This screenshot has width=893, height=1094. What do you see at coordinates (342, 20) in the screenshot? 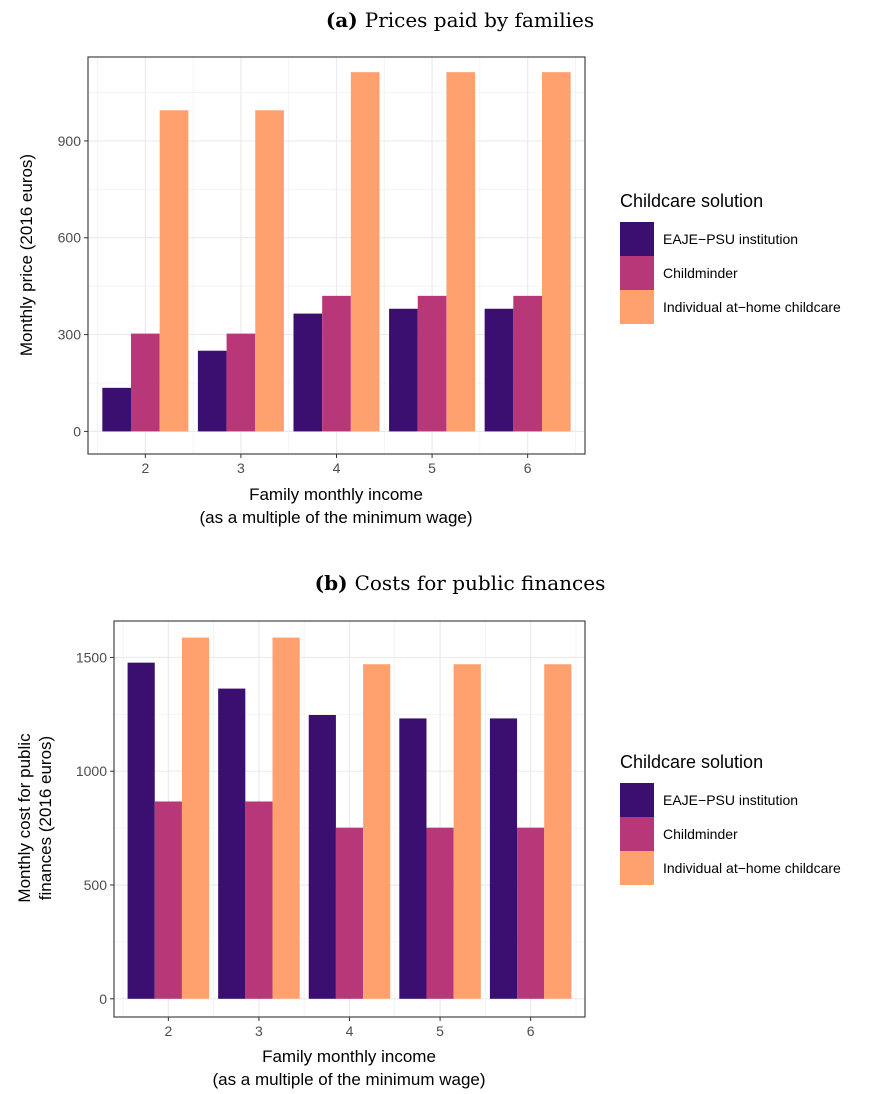
I see `panel-a-tag: (a)` at bounding box center [342, 20].